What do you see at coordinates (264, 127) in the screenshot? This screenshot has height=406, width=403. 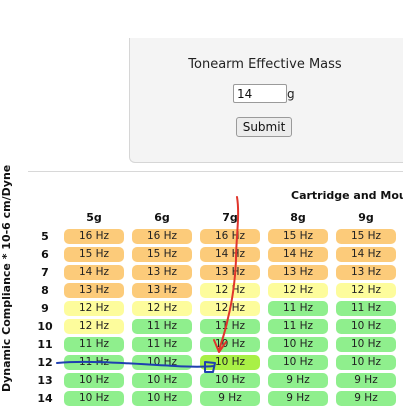 I see `submit-button: Submit` at bounding box center [264, 127].